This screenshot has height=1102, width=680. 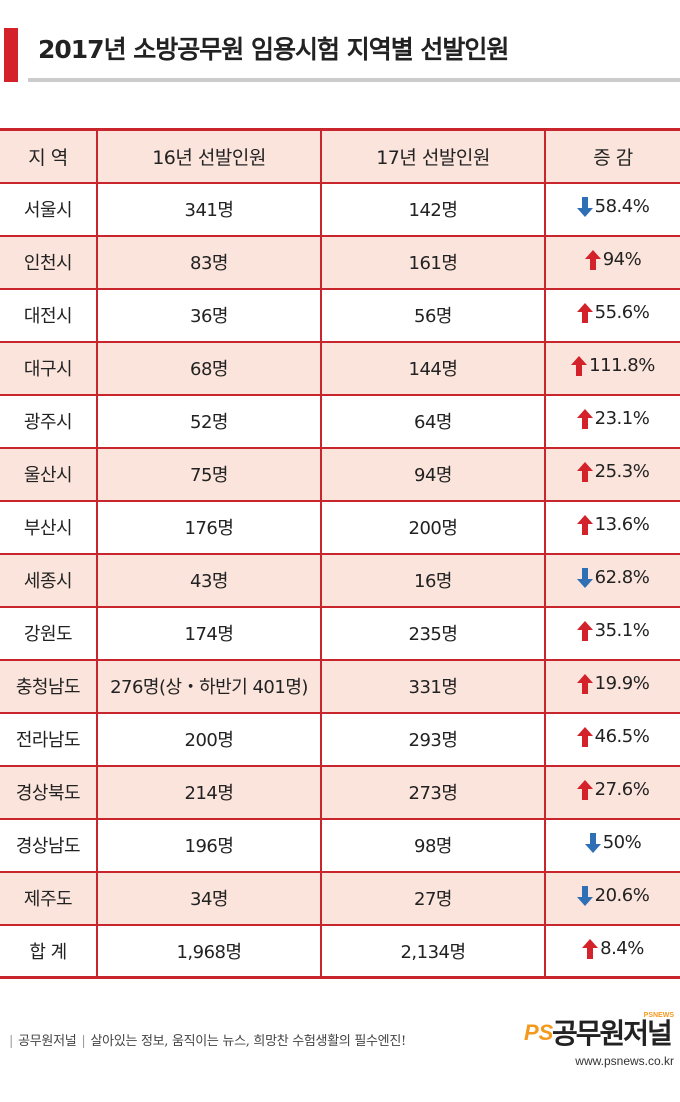 I want to click on region-cell: 서울시, so click(x=48, y=209).